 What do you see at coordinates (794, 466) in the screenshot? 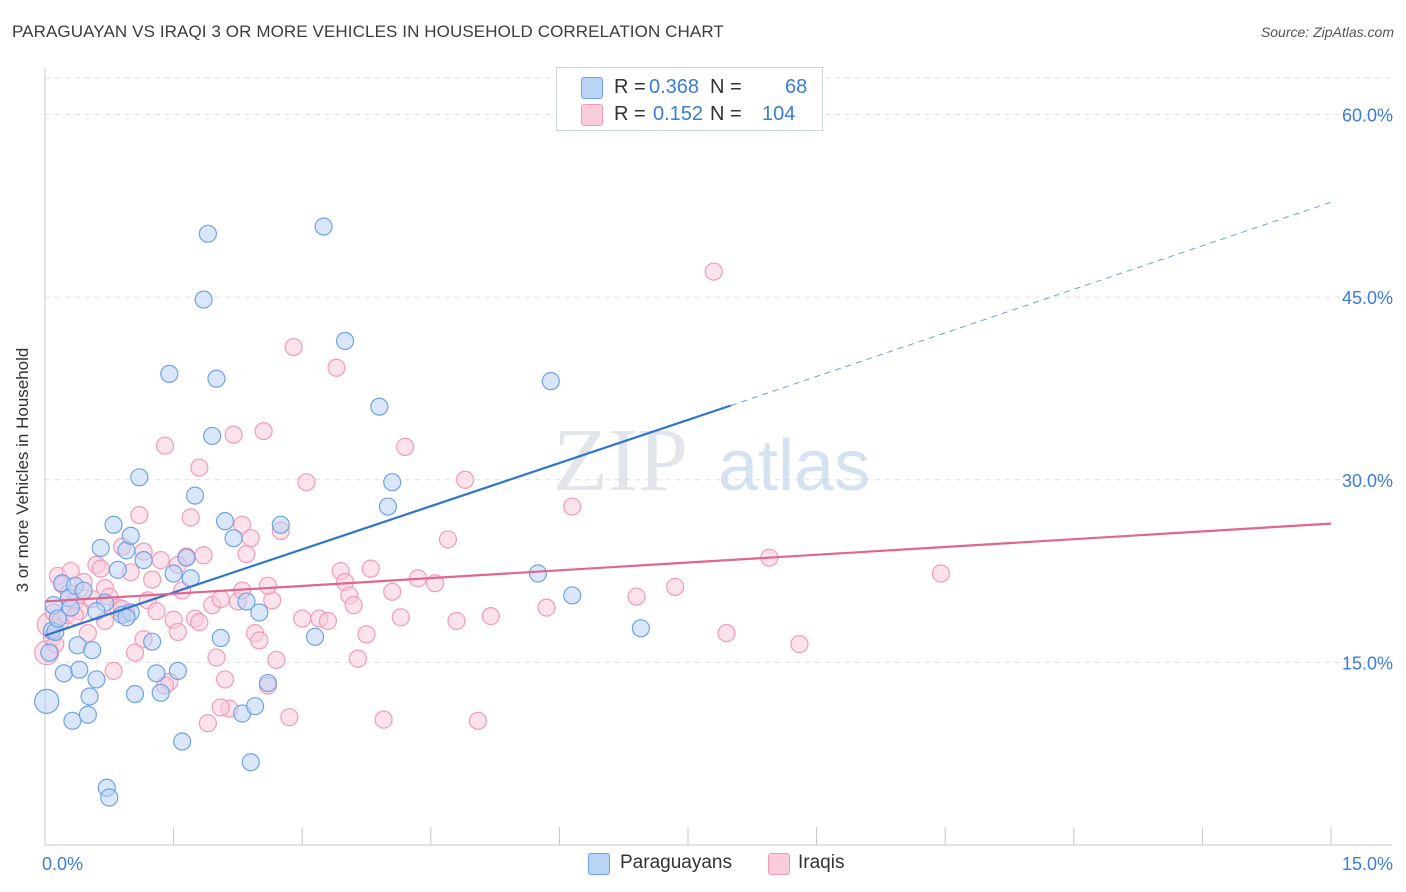
I see `watermark-atlas: atlas` at bounding box center [794, 466].